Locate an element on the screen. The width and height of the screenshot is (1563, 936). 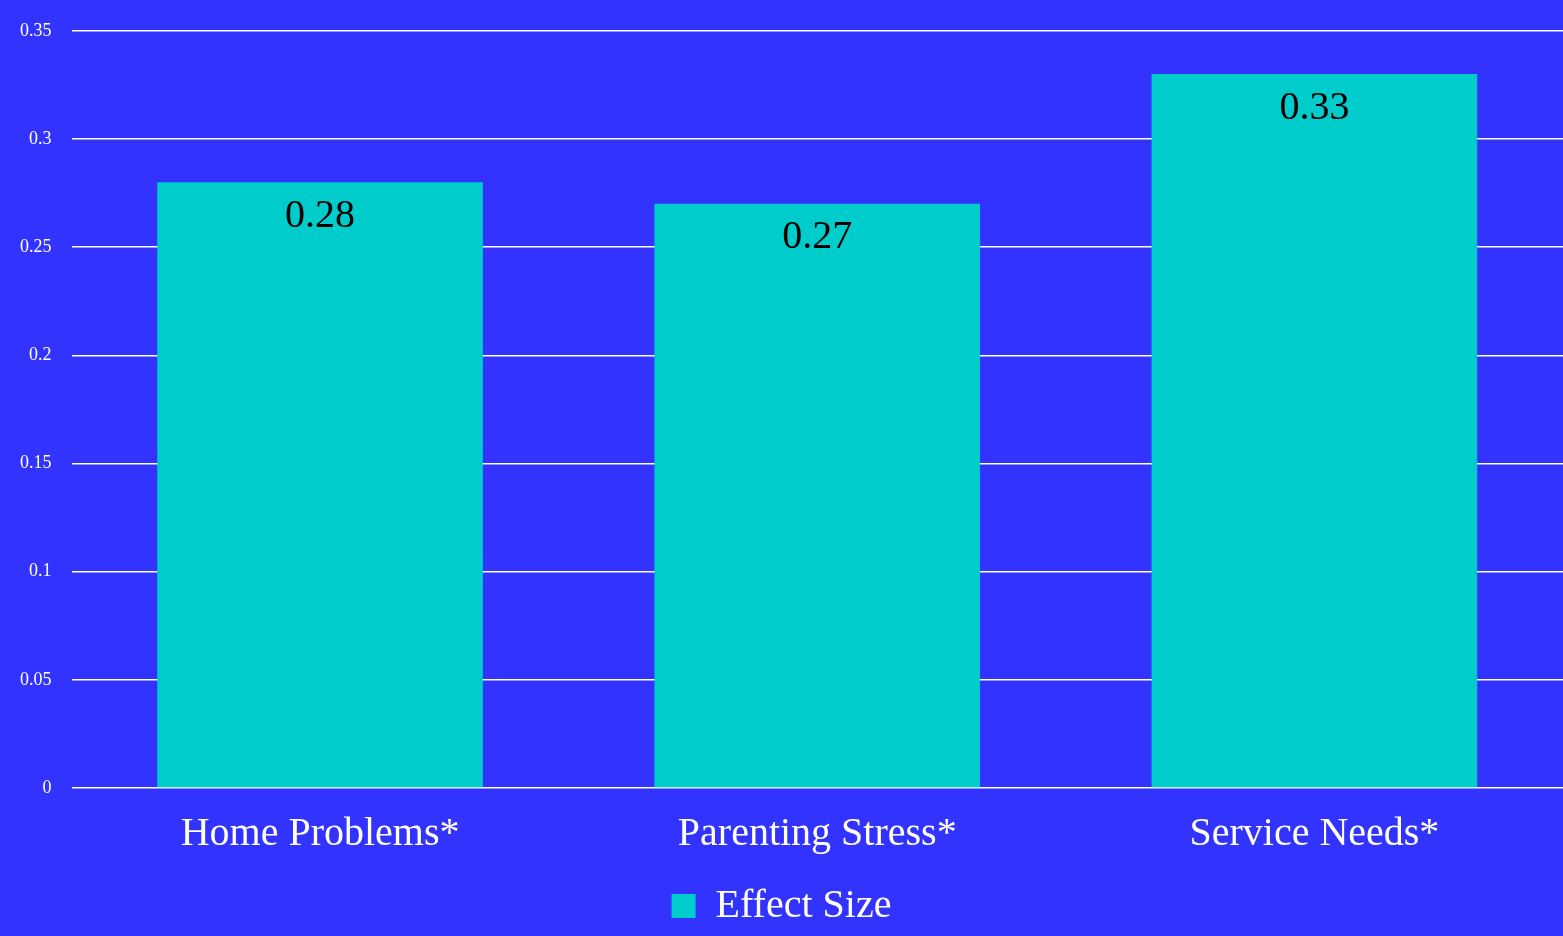
y-tick-label: 0.35 is located at coordinates (36, 29).